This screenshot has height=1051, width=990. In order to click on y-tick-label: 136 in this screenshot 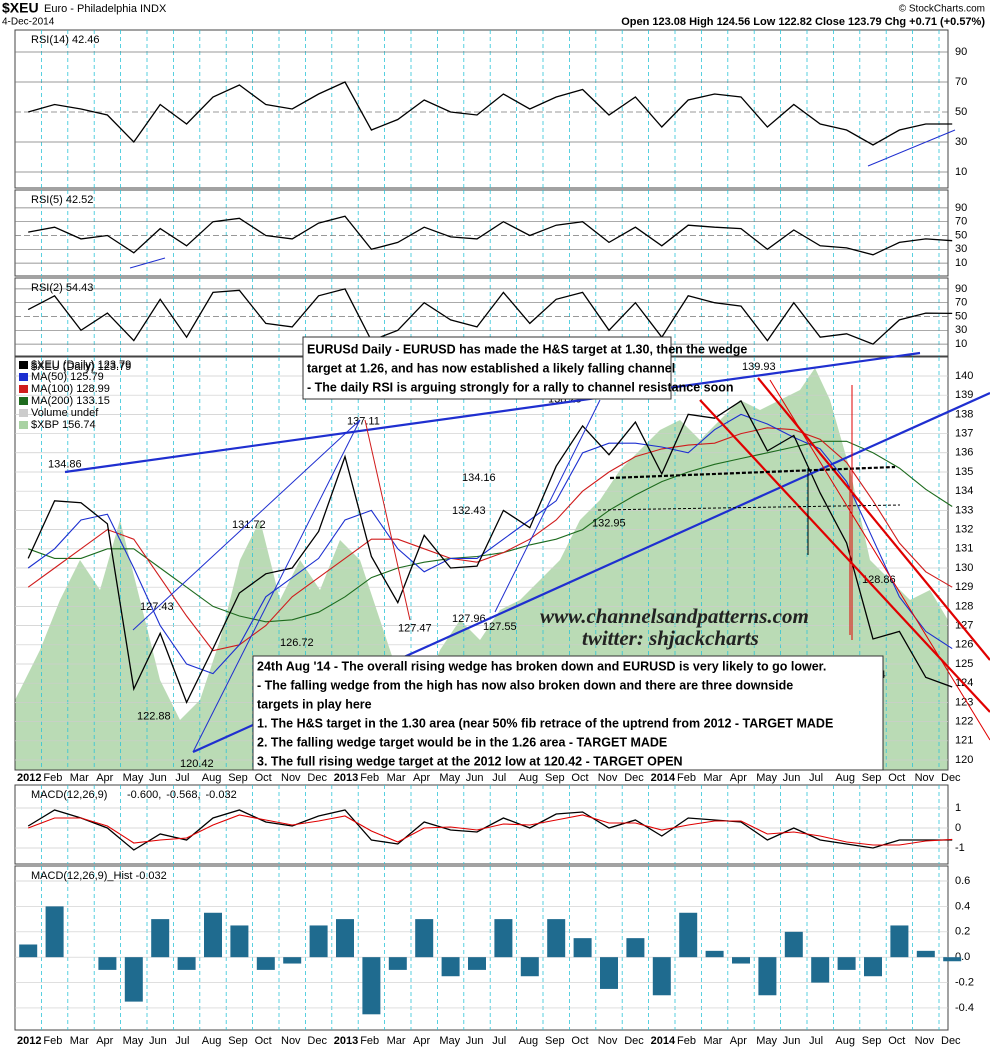, I will do `click(964, 453)`.